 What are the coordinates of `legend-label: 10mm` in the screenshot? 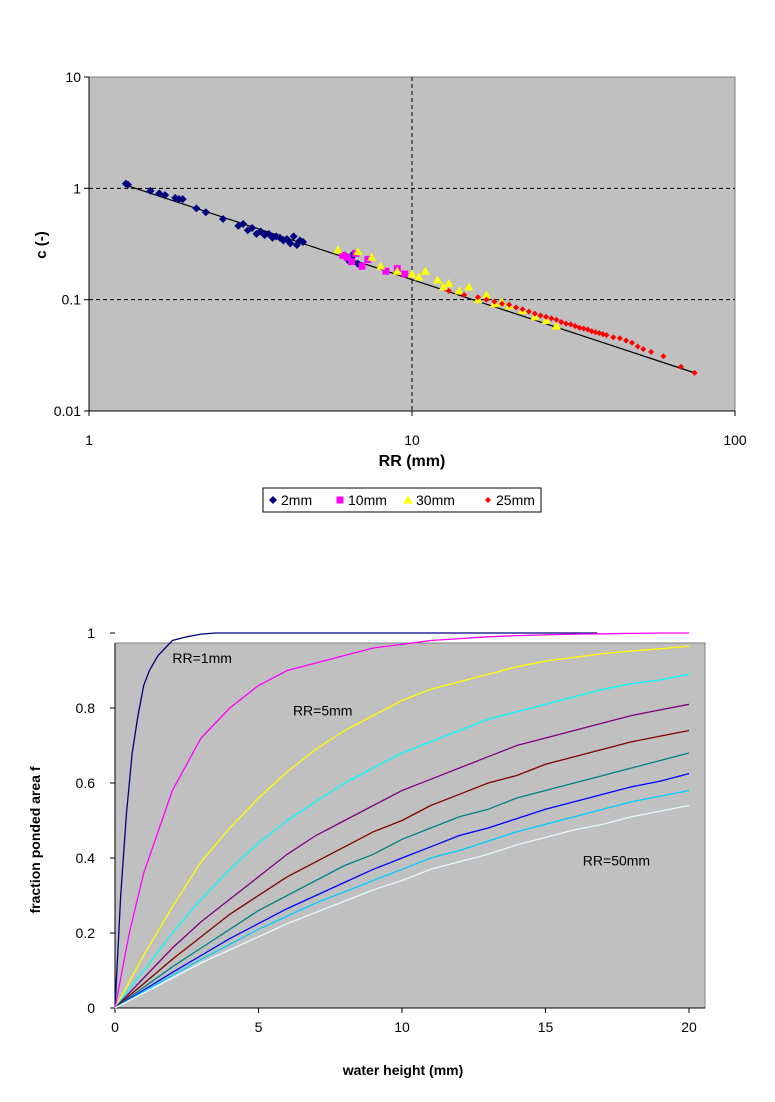 It's located at (367, 500).